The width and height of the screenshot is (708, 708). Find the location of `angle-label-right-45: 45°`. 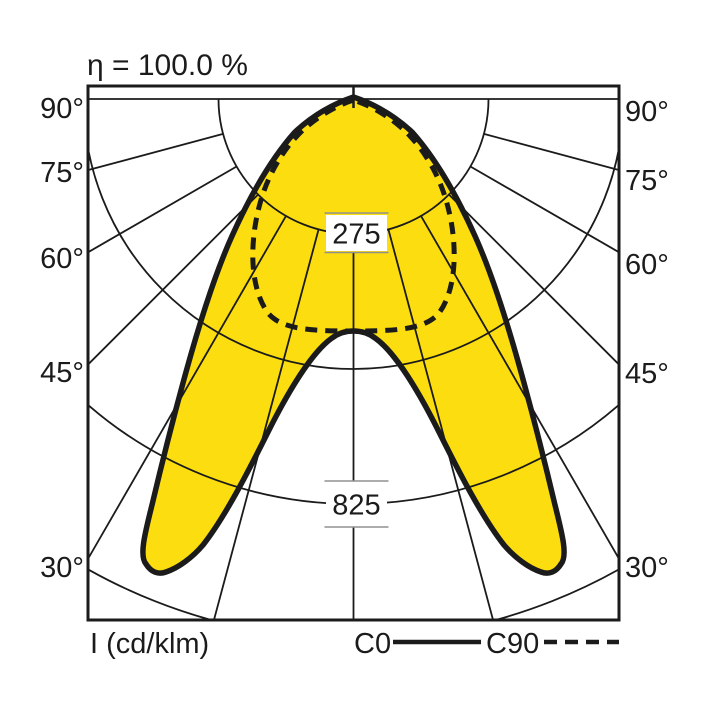

angle-label-right-45: 45° is located at coordinates (647, 374).